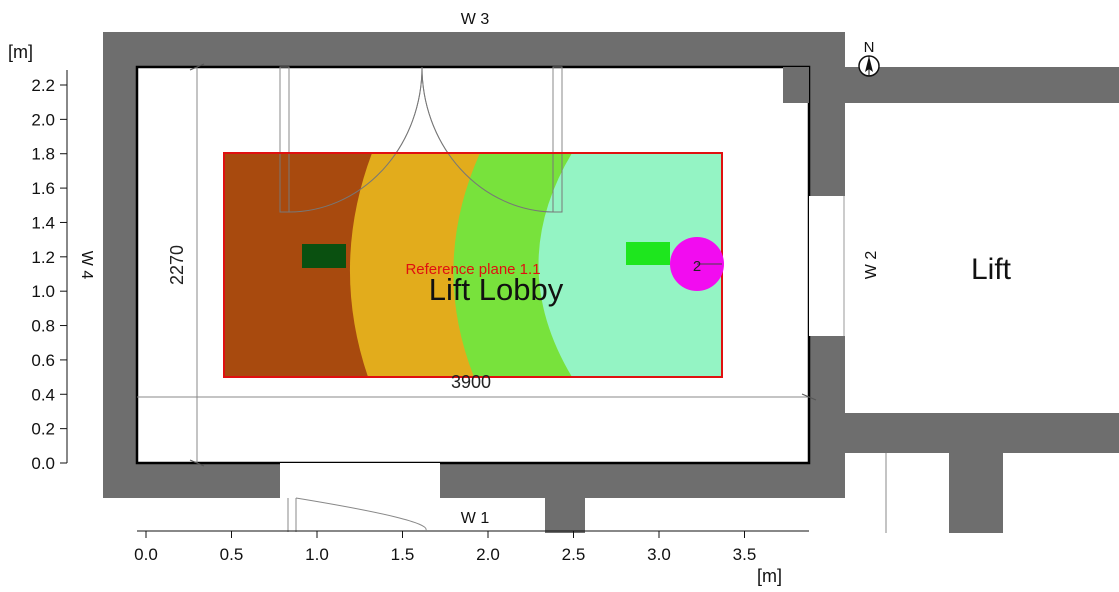 The width and height of the screenshot is (1119, 592). Describe the element at coordinates (43, 291) in the screenshot. I see `y-tick-label: 1.0` at that location.